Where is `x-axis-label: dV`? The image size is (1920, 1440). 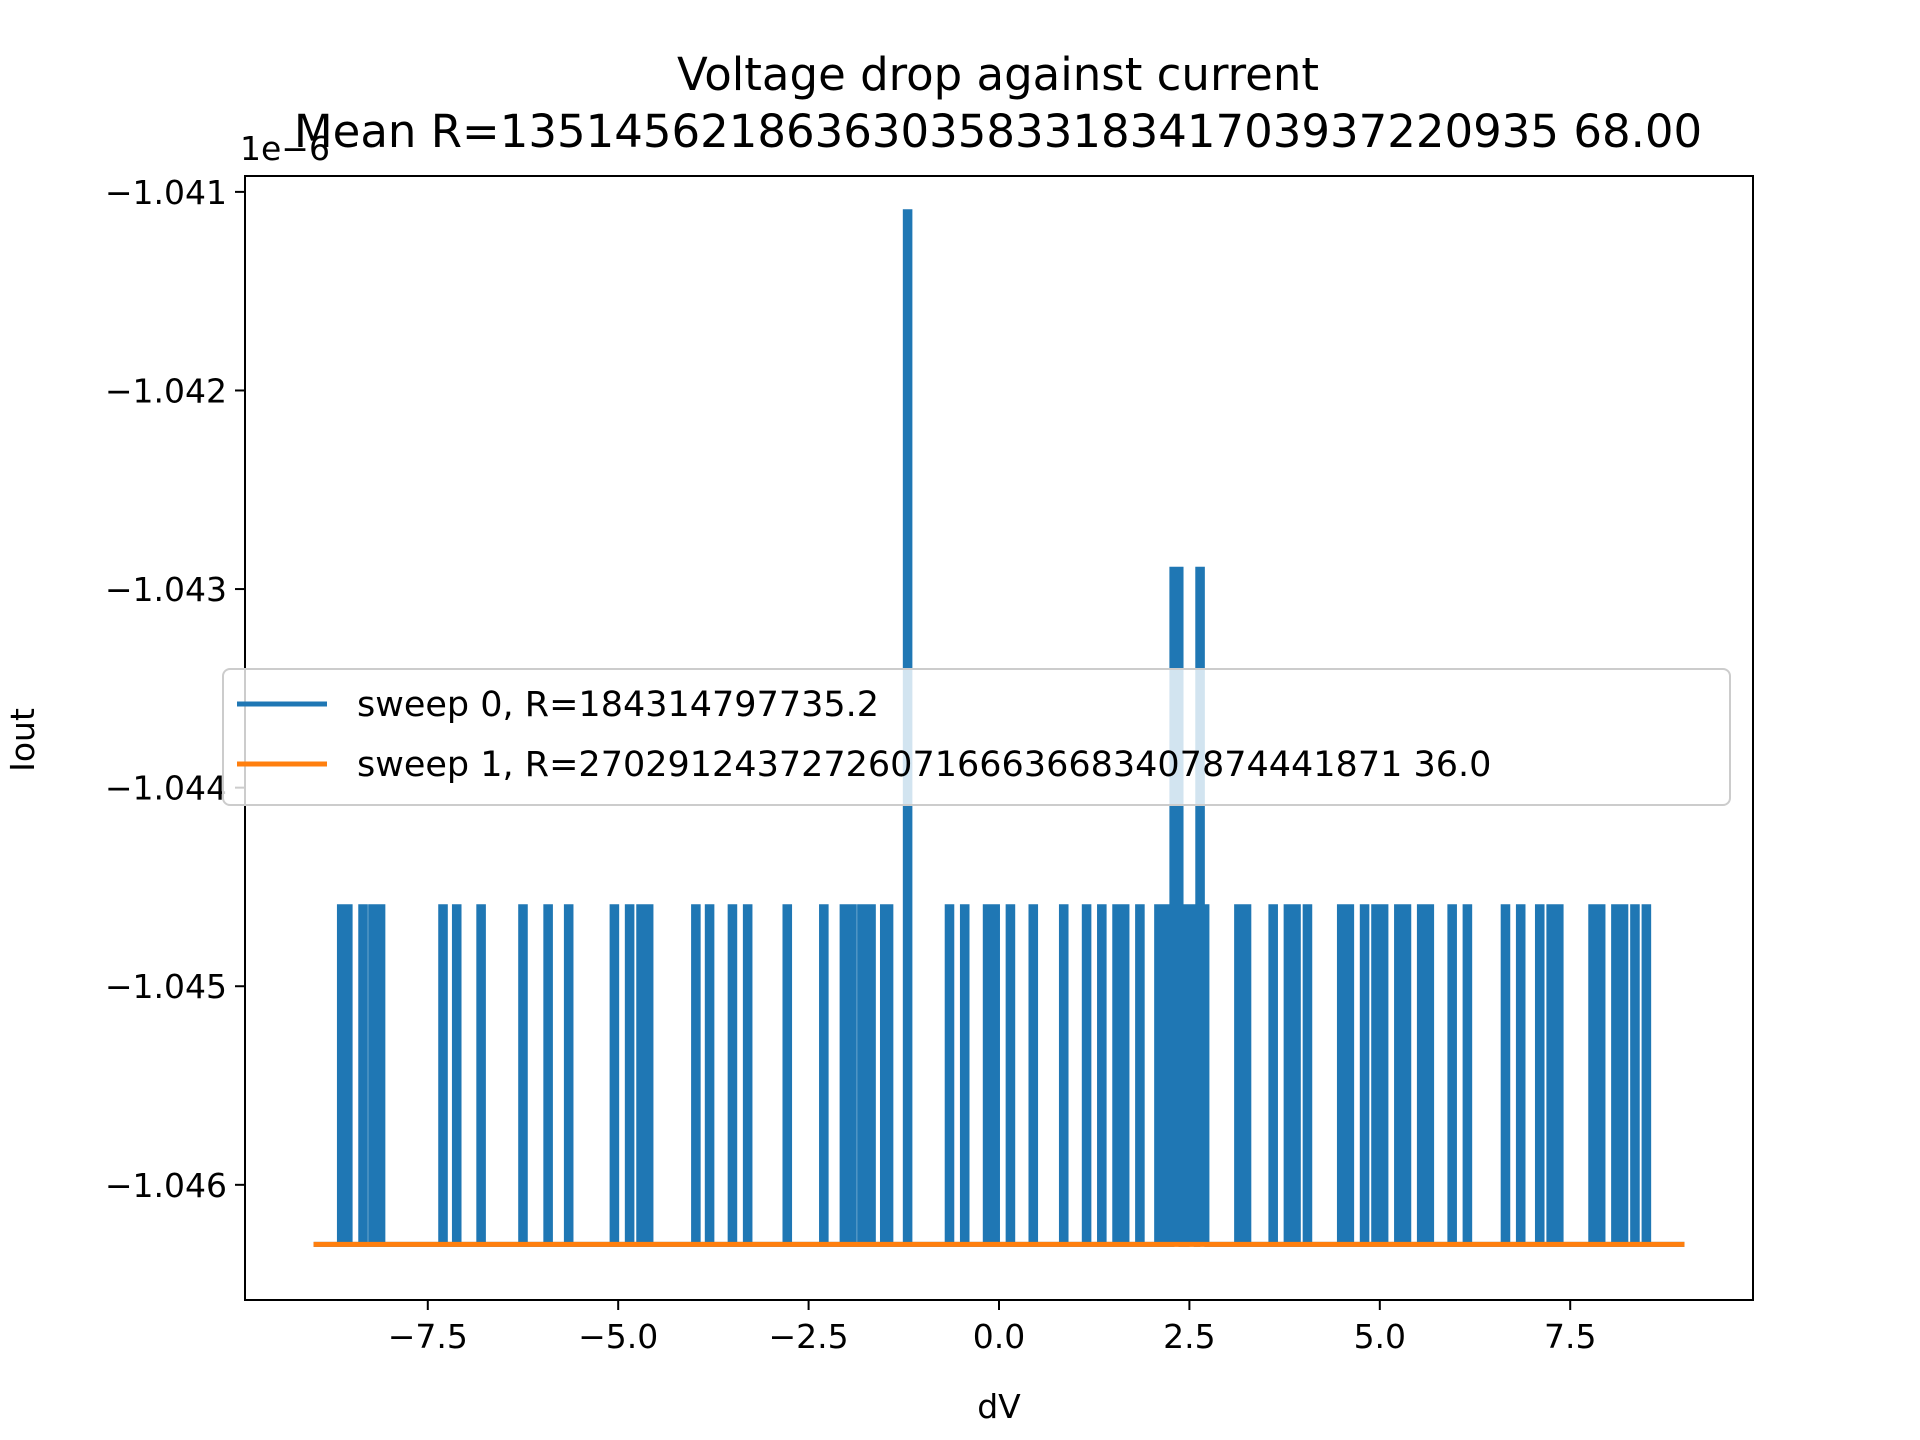 x-axis-label: dV is located at coordinates (999, 1406).